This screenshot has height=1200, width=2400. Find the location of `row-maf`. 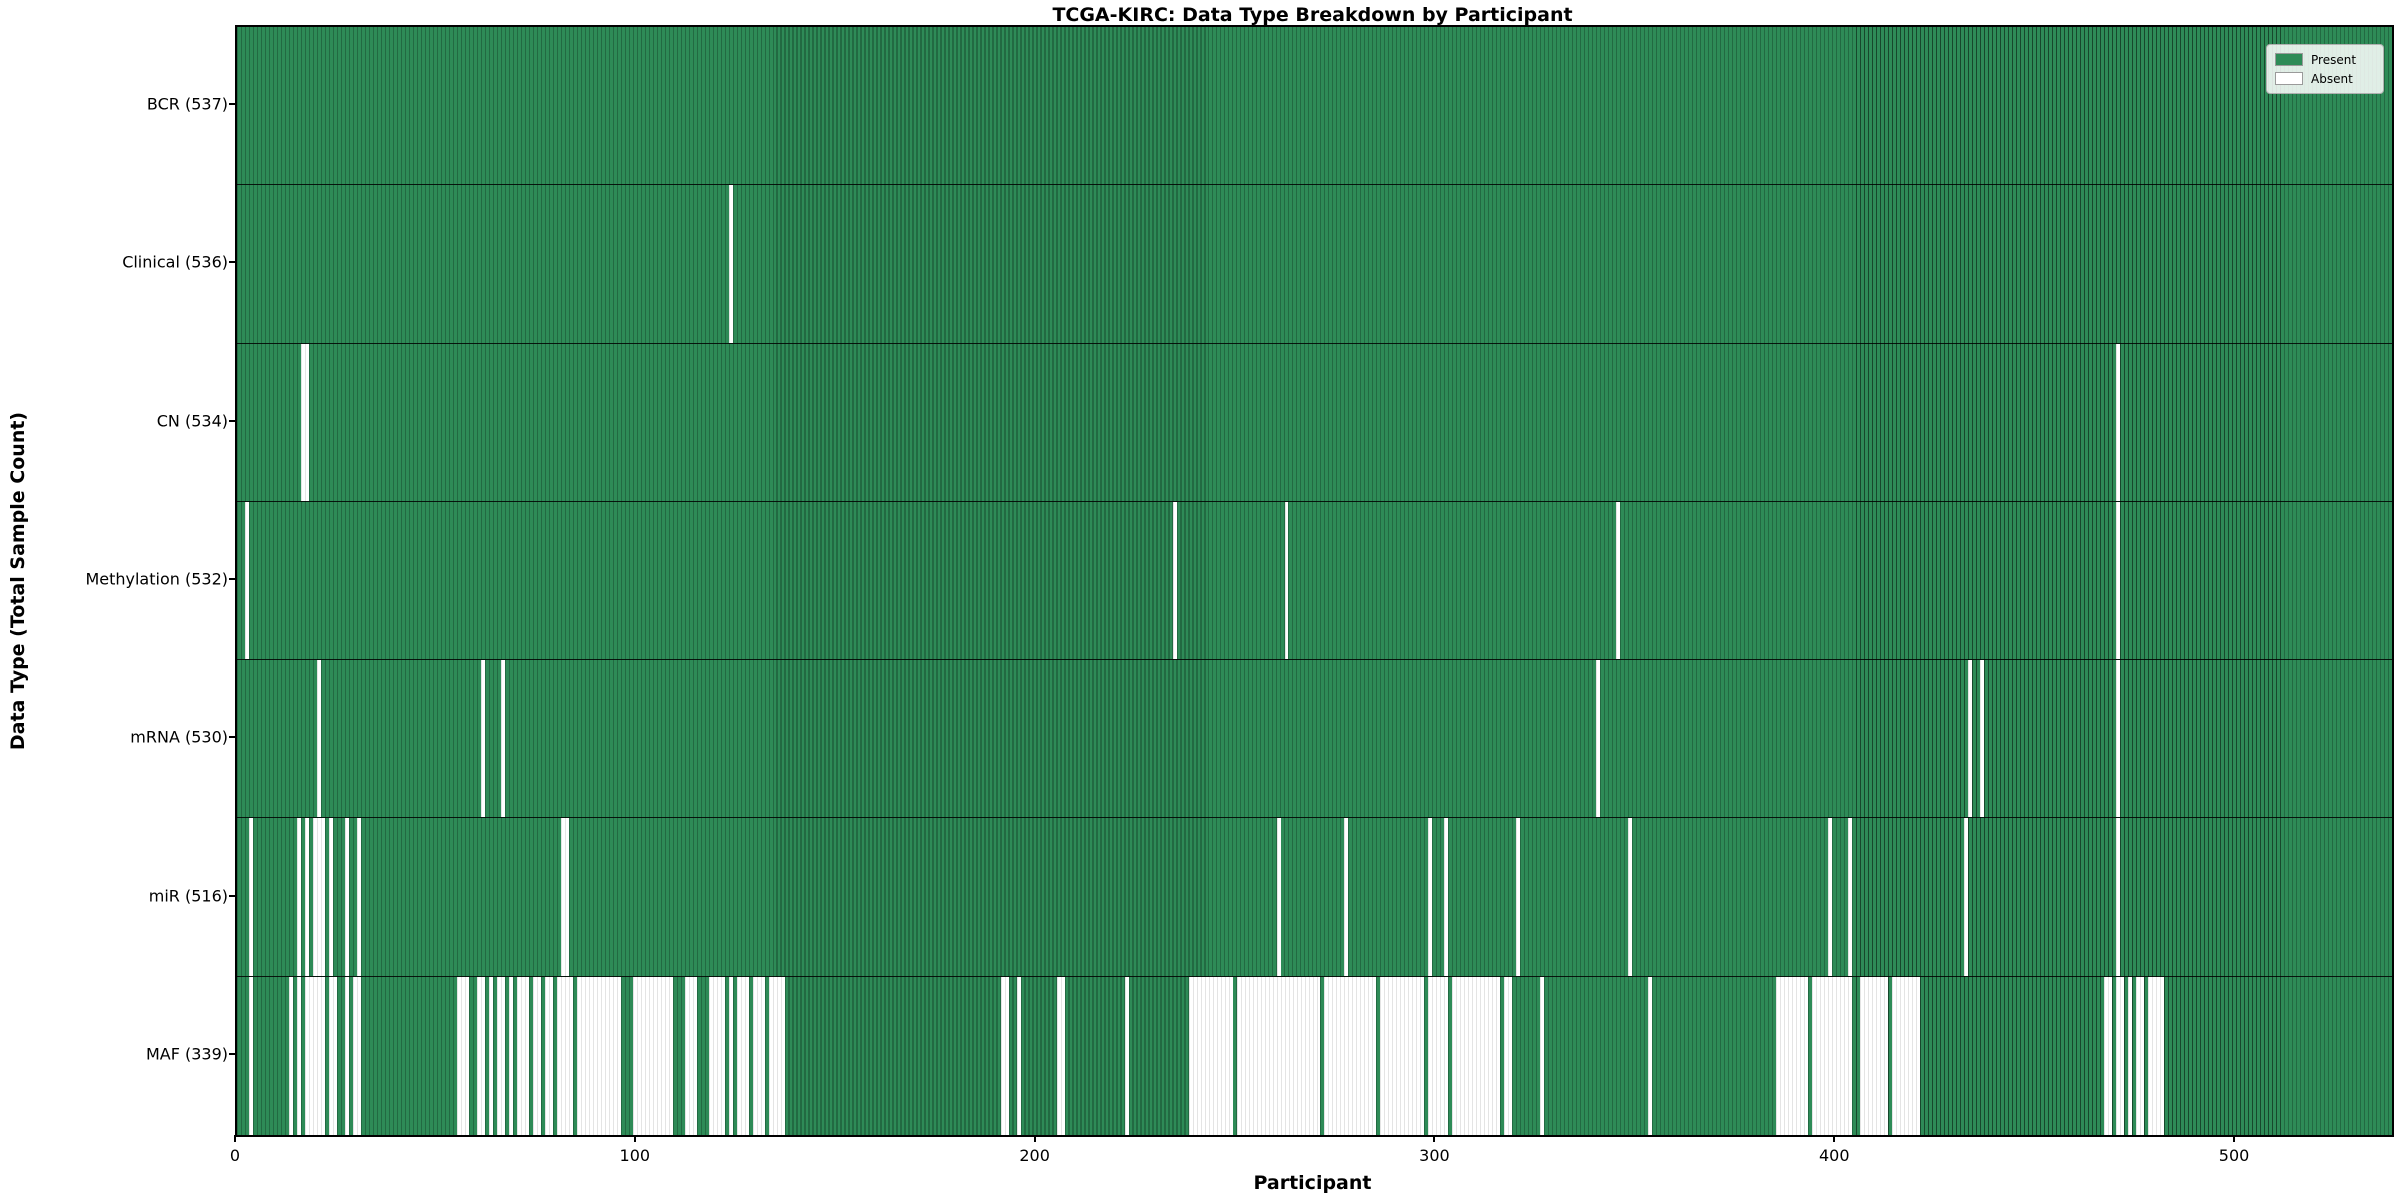

row-maf is located at coordinates (1314, 1055).